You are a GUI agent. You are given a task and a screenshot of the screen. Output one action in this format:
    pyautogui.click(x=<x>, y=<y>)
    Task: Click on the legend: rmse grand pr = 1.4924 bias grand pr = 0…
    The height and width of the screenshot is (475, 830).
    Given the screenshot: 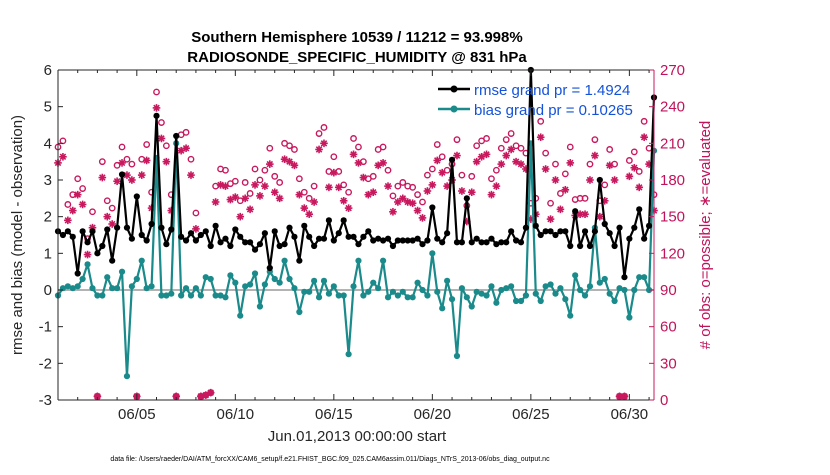 What is the action you would take?
    pyautogui.click(x=535, y=100)
    